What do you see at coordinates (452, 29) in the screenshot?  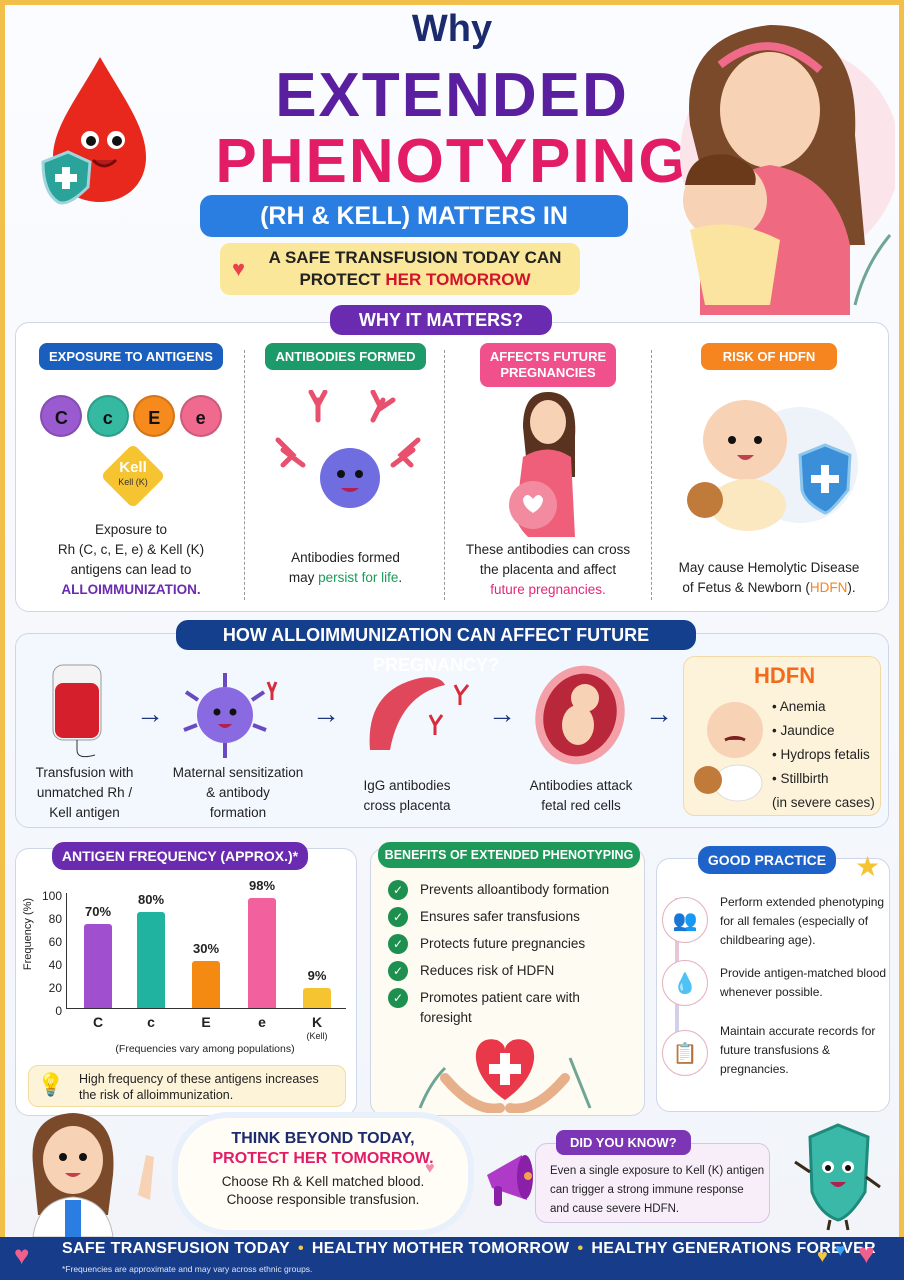 I see `title-why: Why` at bounding box center [452, 29].